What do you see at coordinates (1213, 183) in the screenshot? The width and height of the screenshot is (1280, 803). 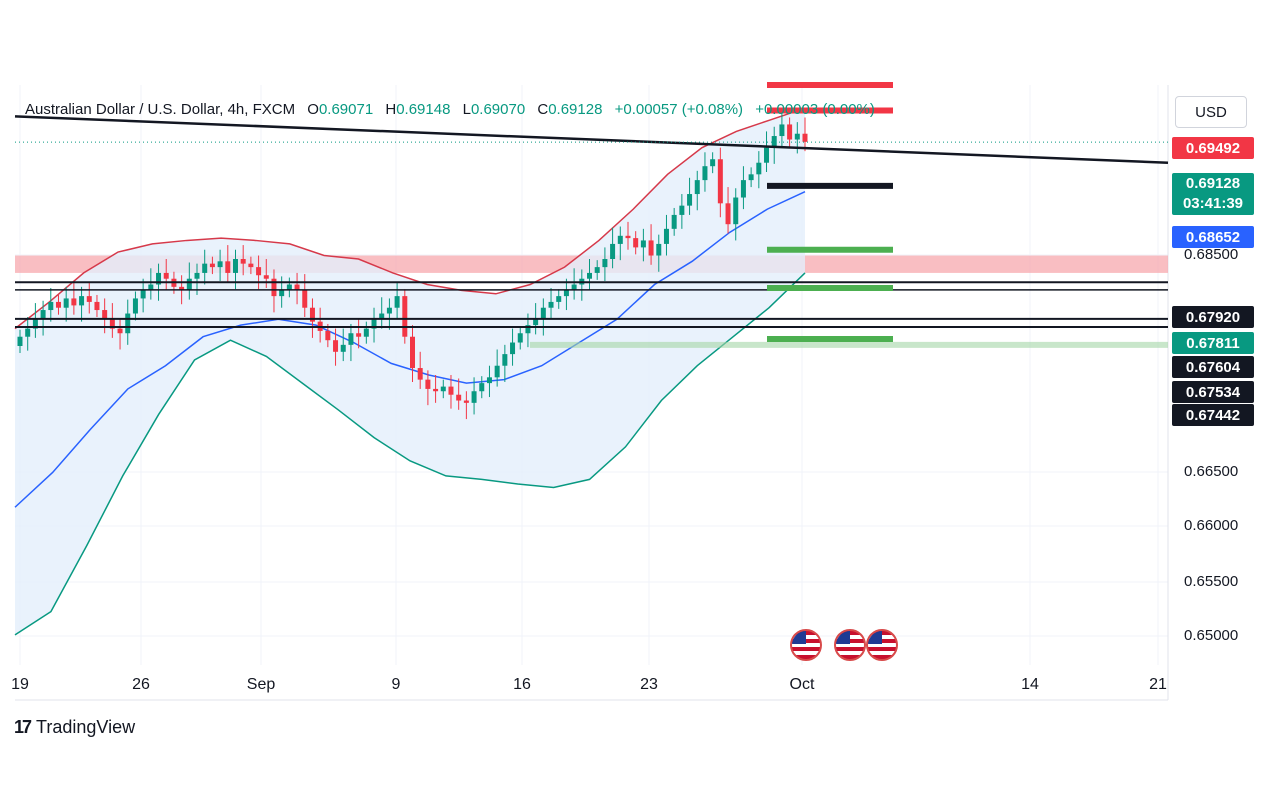 I see `price-tag-value: 0.69128` at bounding box center [1213, 183].